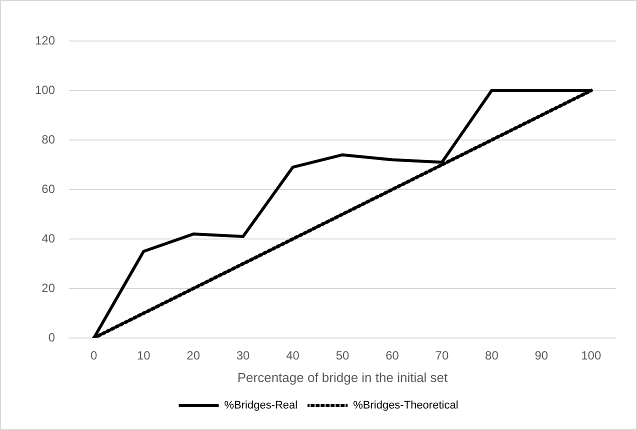  I want to click on legend-label: %Bridges-Theoretical, so click(405, 406).